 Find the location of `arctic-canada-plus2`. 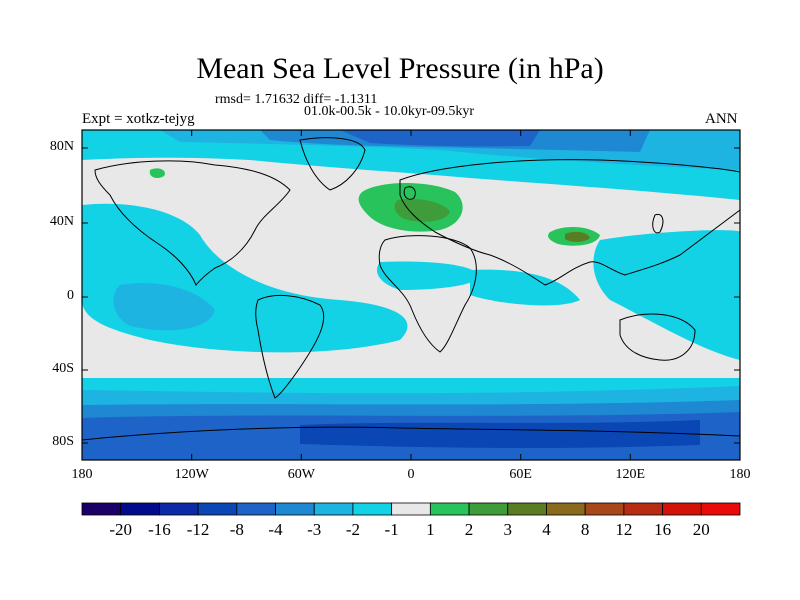

arctic-canada-plus2 is located at coordinates (157, 173).